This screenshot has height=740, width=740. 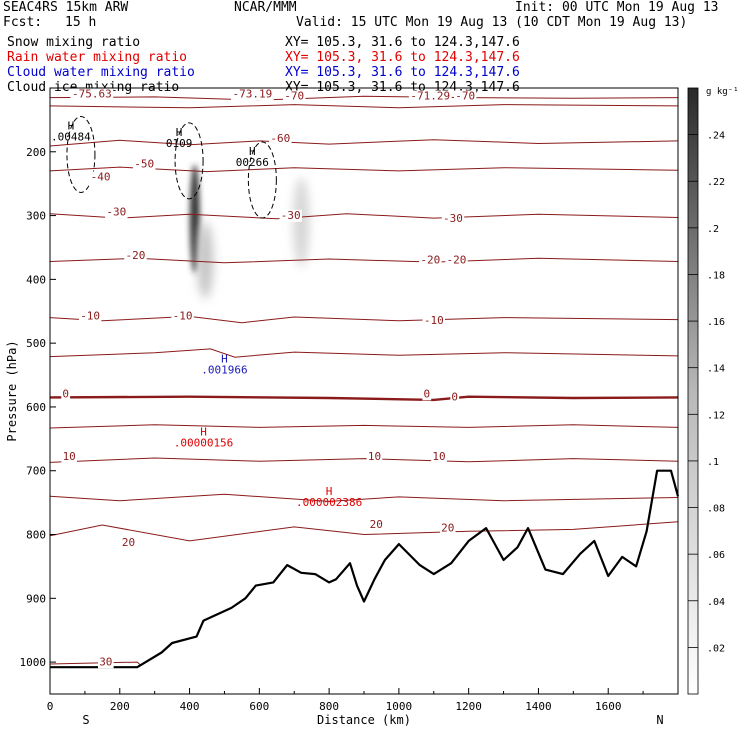 I want to click on colorbar-tick-label-9: .06, so click(x=716, y=555).